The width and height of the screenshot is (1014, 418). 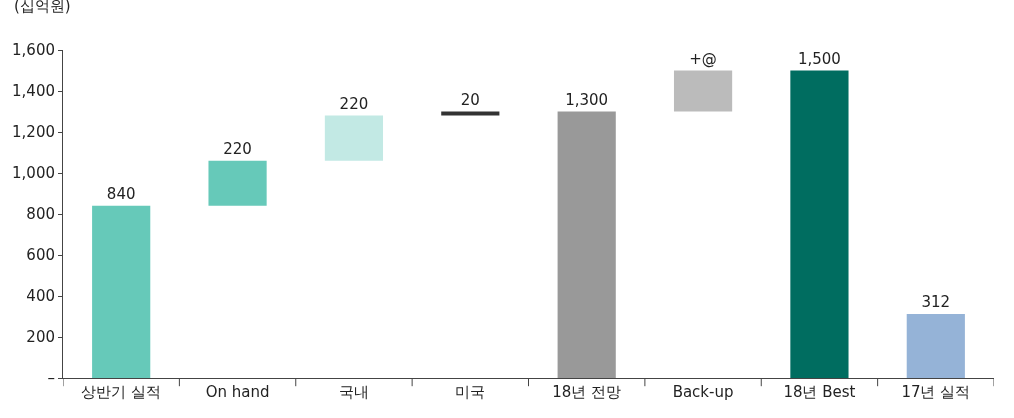 I want to click on x-tick-label: 상반기 실적, so click(x=121, y=392).